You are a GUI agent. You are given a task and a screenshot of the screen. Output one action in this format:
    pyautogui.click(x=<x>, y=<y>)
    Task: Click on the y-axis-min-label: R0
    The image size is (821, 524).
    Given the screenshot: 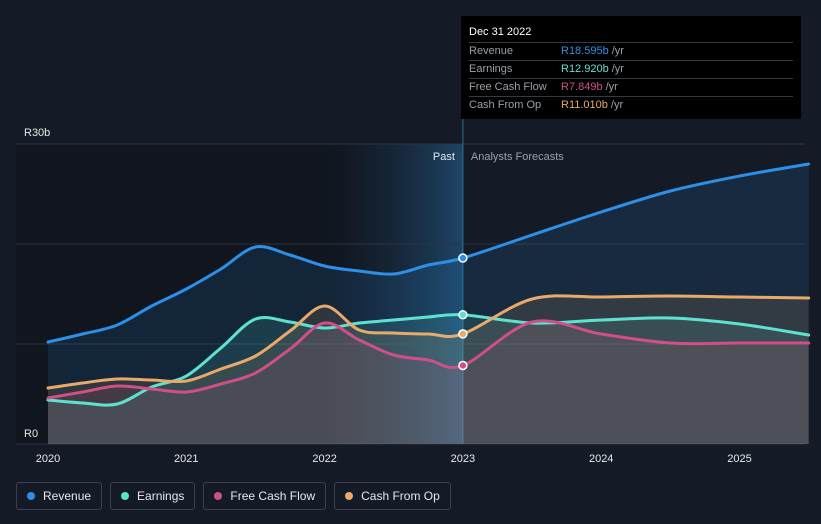 What is the action you would take?
    pyautogui.click(x=31, y=434)
    